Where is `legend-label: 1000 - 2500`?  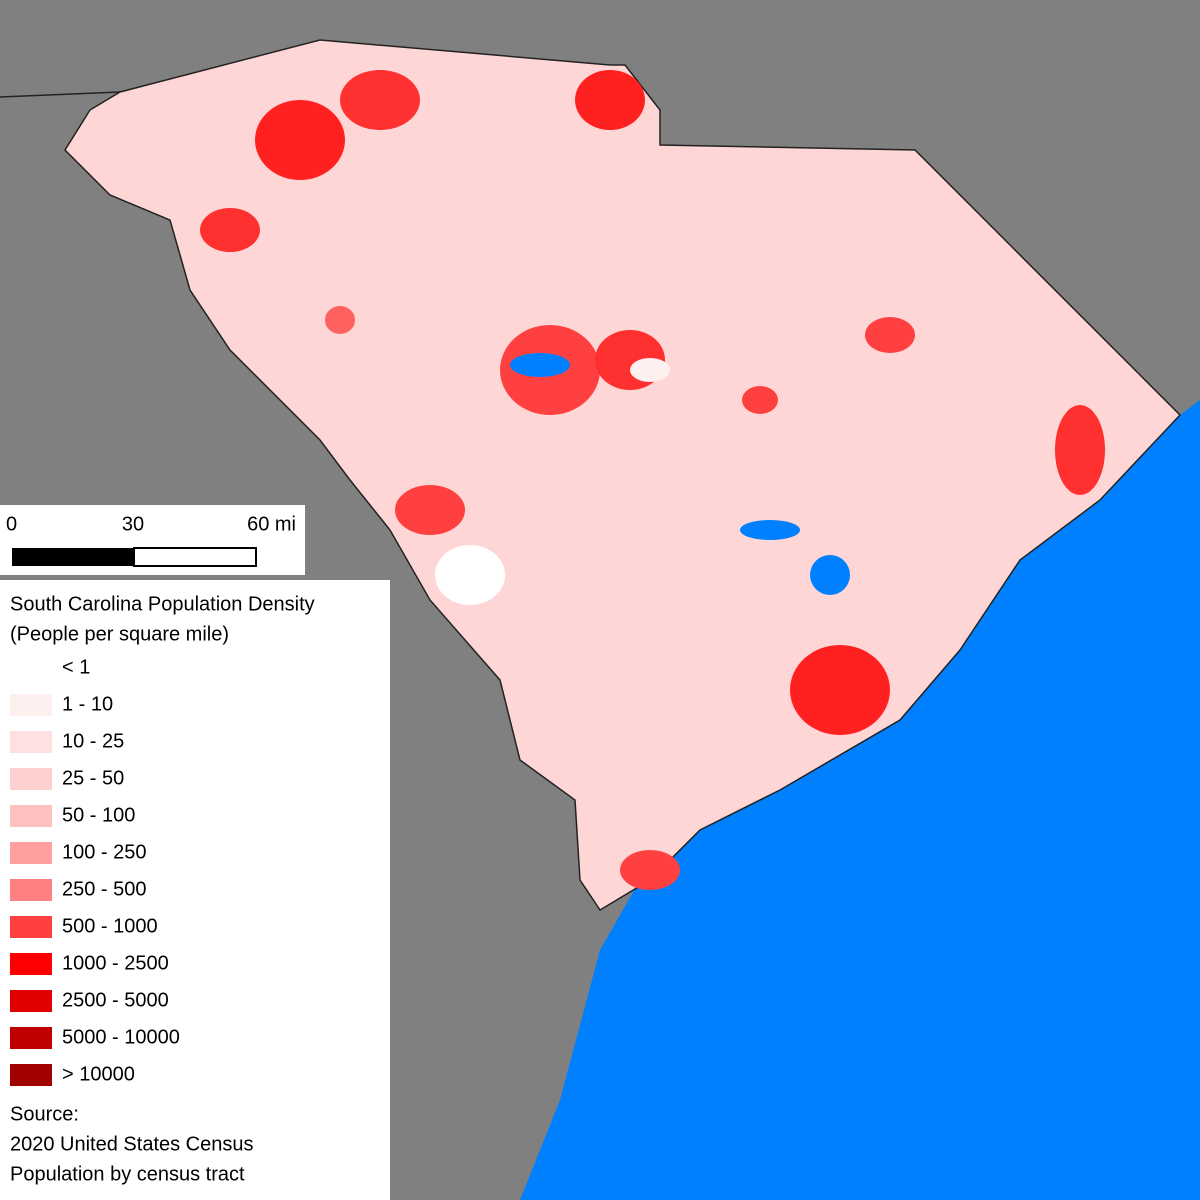
legend-label: 1000 - 2500 is located at coordinates (115, 963).